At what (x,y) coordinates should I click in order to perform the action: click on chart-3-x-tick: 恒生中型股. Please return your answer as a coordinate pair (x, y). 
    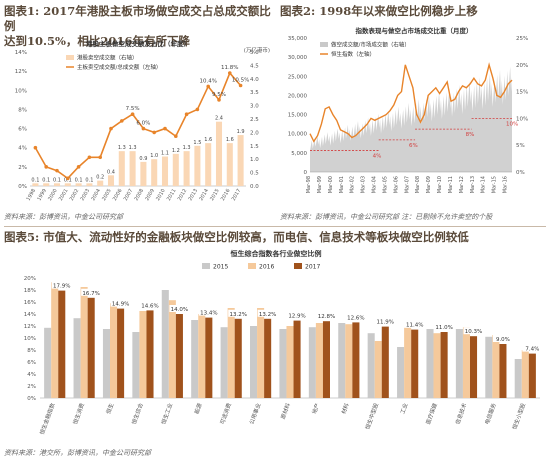
    Looking at the image, I should click on (371, 415).